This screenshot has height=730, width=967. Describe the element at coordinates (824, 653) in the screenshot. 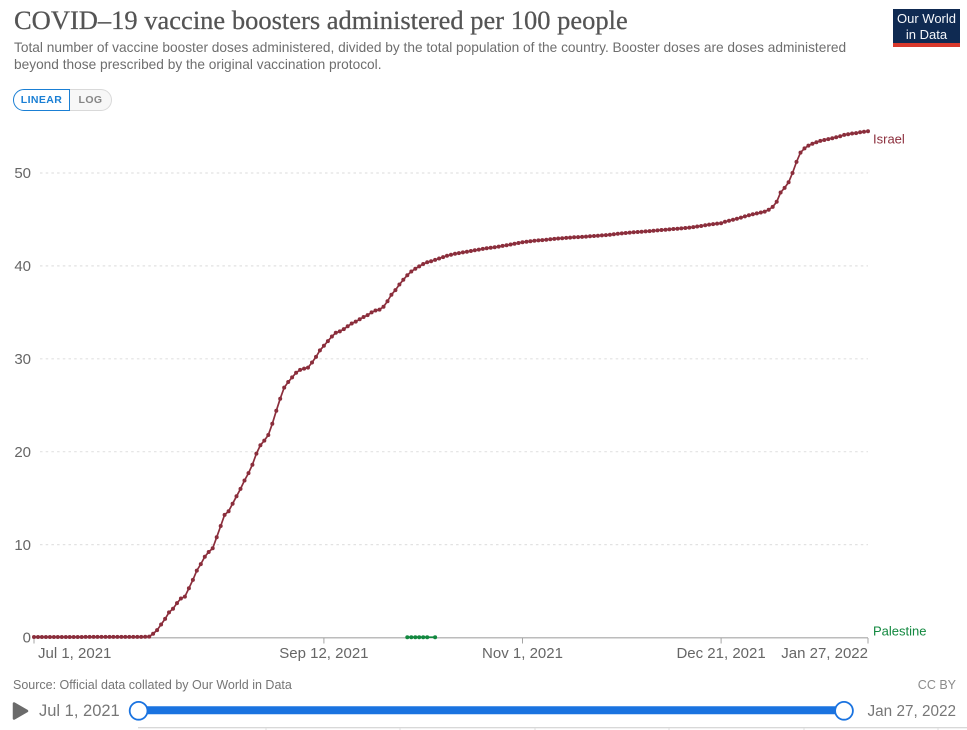

I see `svg-text: Jan 27, 2022` at that location.